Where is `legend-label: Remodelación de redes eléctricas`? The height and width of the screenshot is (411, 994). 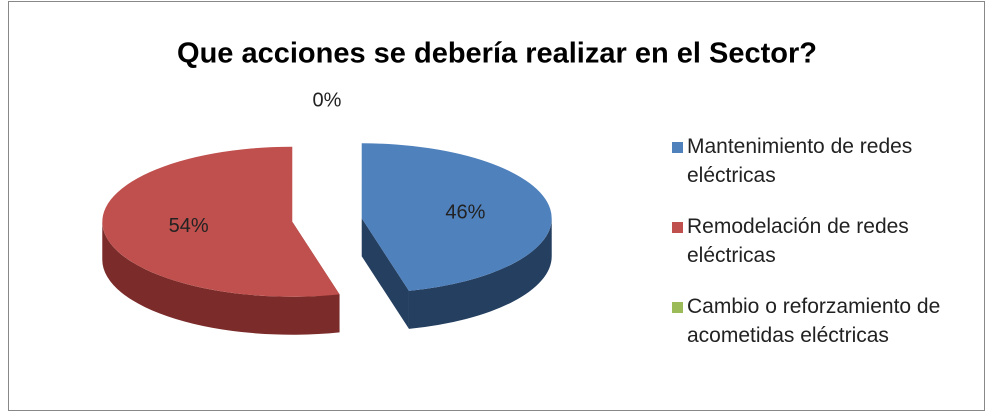
legend-label: Remodelación de redes eléctricas is located at coordinates (829, 241).